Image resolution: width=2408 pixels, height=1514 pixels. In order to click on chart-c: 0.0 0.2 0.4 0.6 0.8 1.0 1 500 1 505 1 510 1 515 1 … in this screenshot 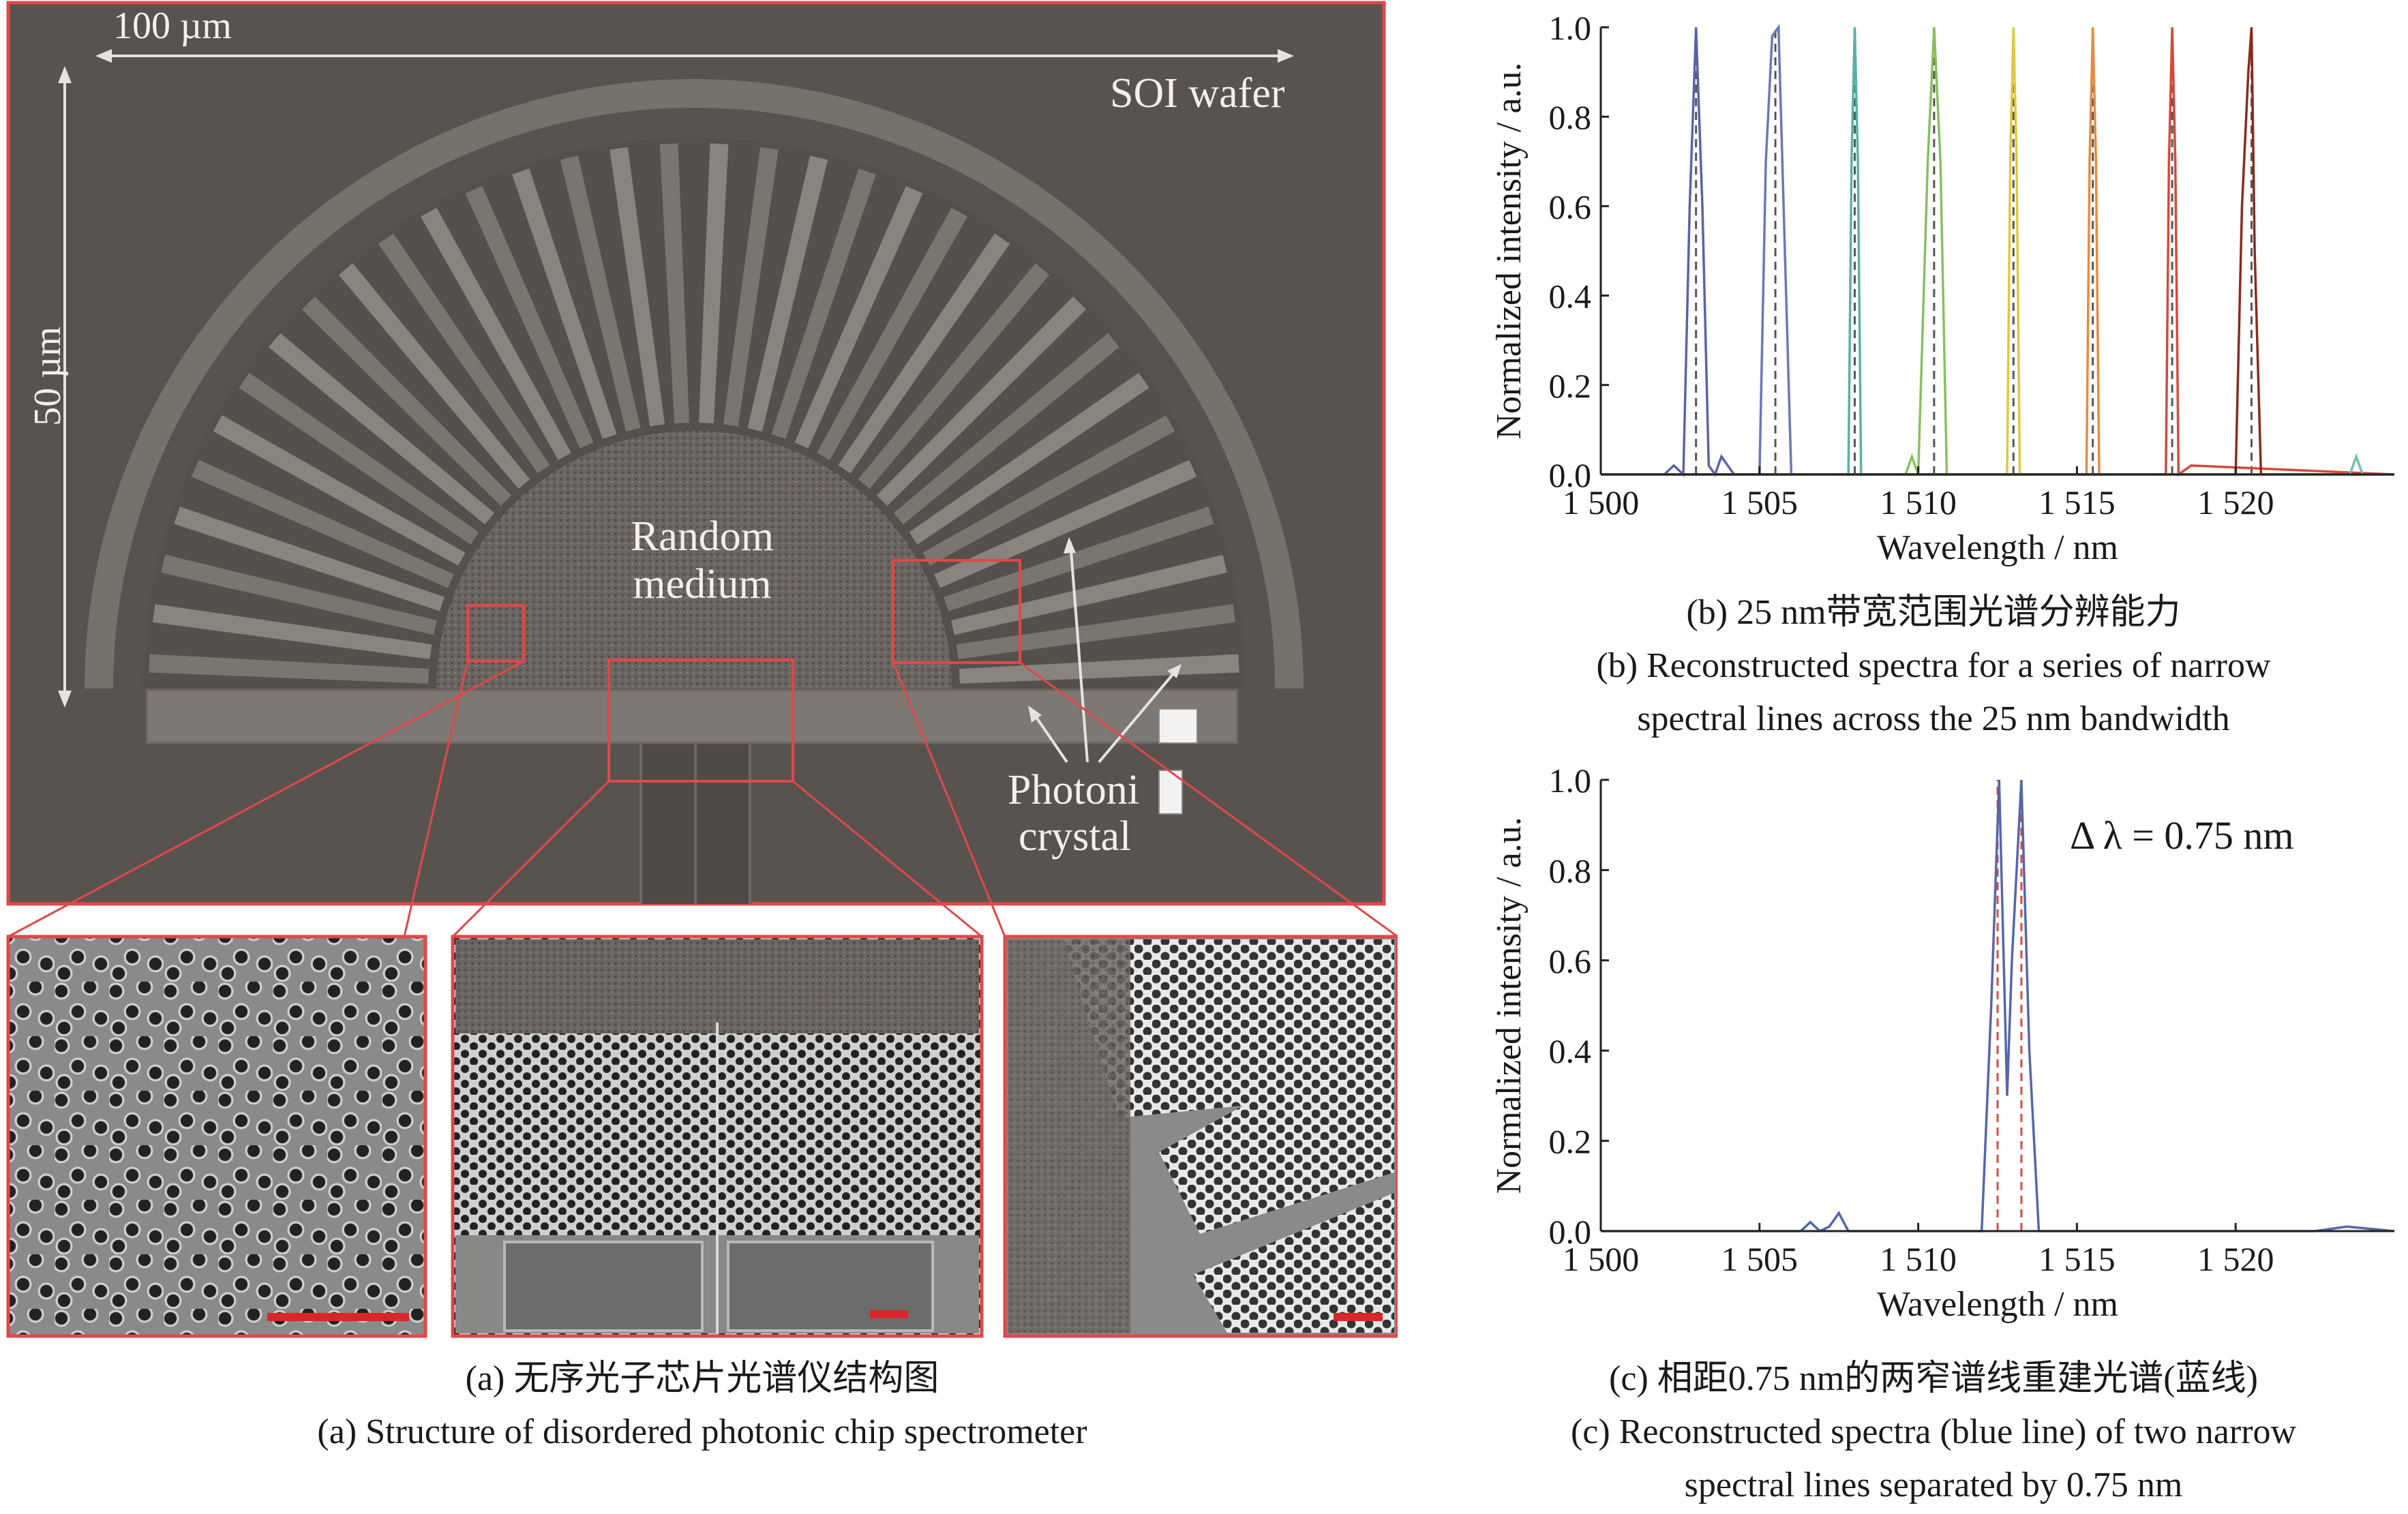, I will do `click(1942, 1042)`.